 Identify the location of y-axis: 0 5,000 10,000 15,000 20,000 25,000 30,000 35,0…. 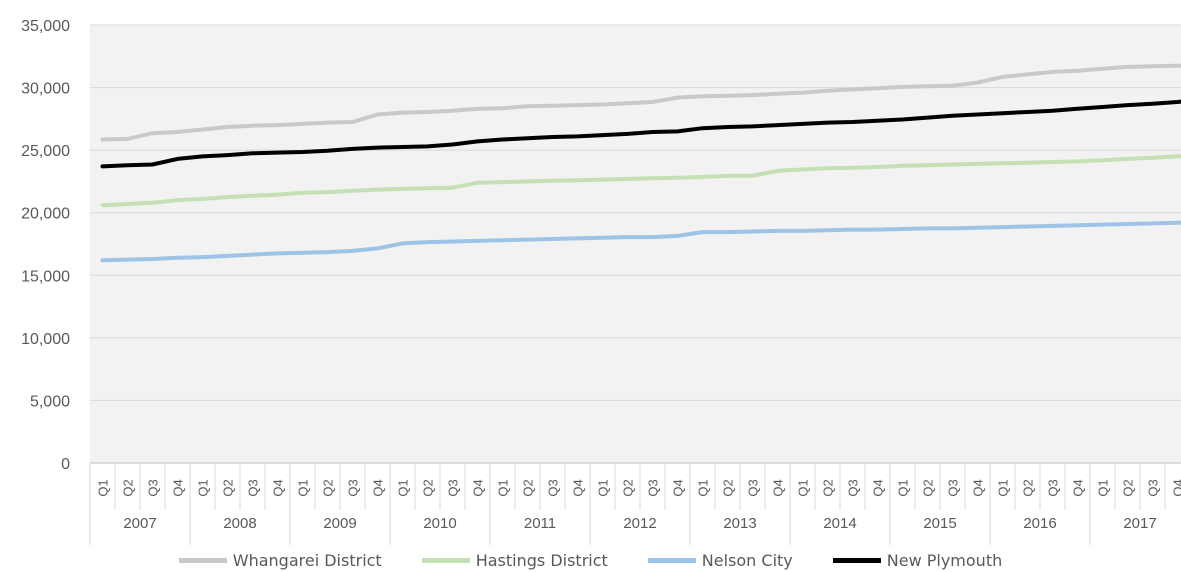
(45, 245).